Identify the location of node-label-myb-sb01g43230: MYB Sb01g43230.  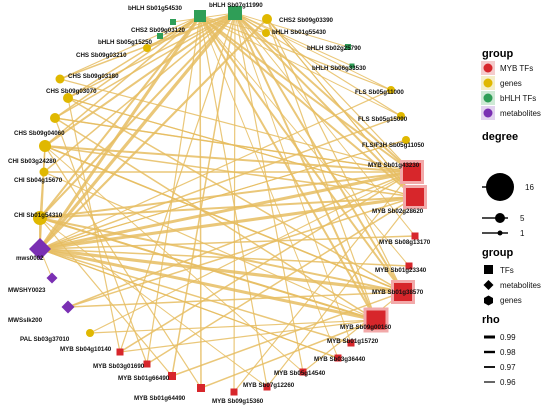
(394, 165).